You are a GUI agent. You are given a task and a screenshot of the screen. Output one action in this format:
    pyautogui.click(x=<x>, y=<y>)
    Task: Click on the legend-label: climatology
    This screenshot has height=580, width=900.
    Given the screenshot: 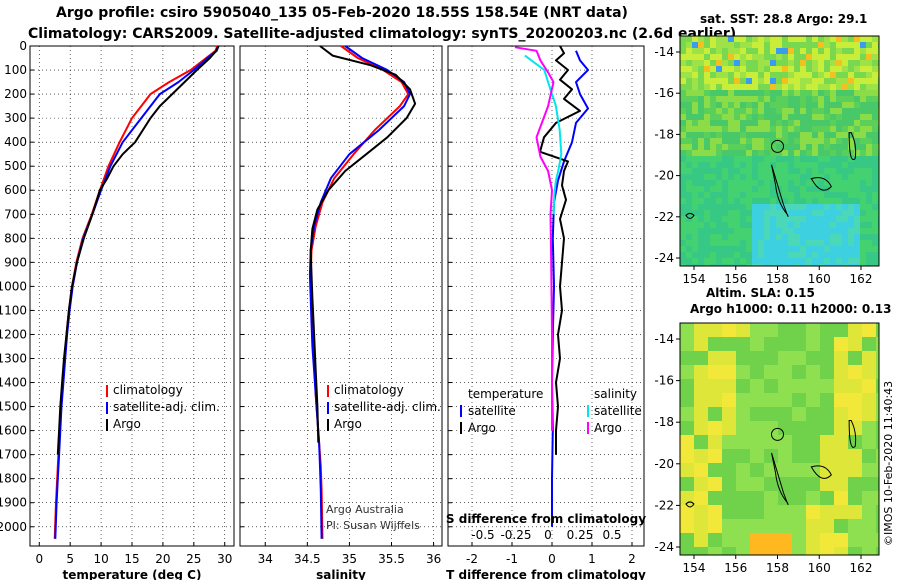 What is the action you would take?
    pyautogui.click(x=369, y=390)
    